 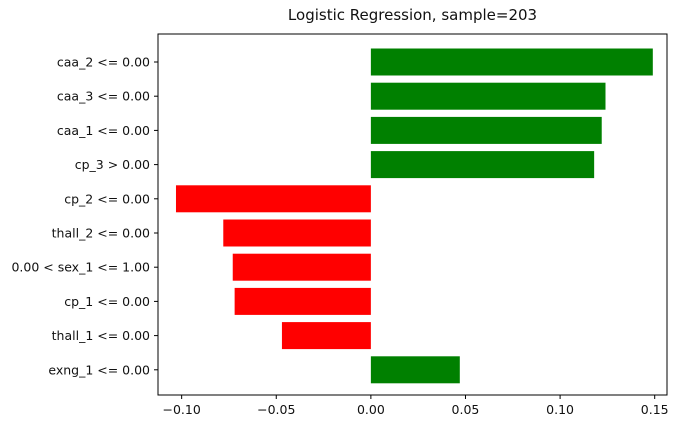 I want to click on x-tick-label-4: 0.10, so click(x=560, y=409).